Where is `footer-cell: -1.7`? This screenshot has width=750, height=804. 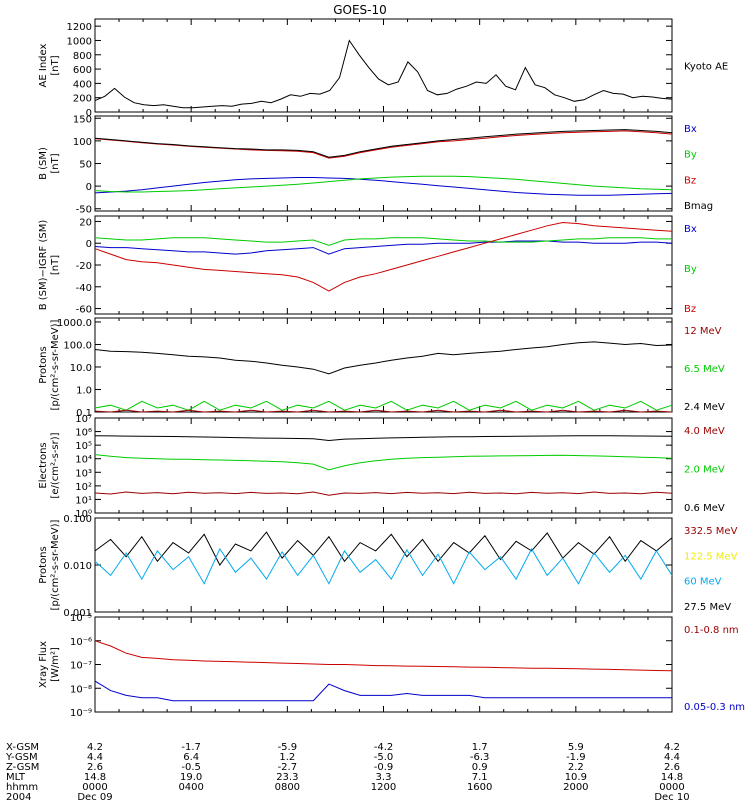
footer-cell: -1.7 is located at coordinates (191, 747).